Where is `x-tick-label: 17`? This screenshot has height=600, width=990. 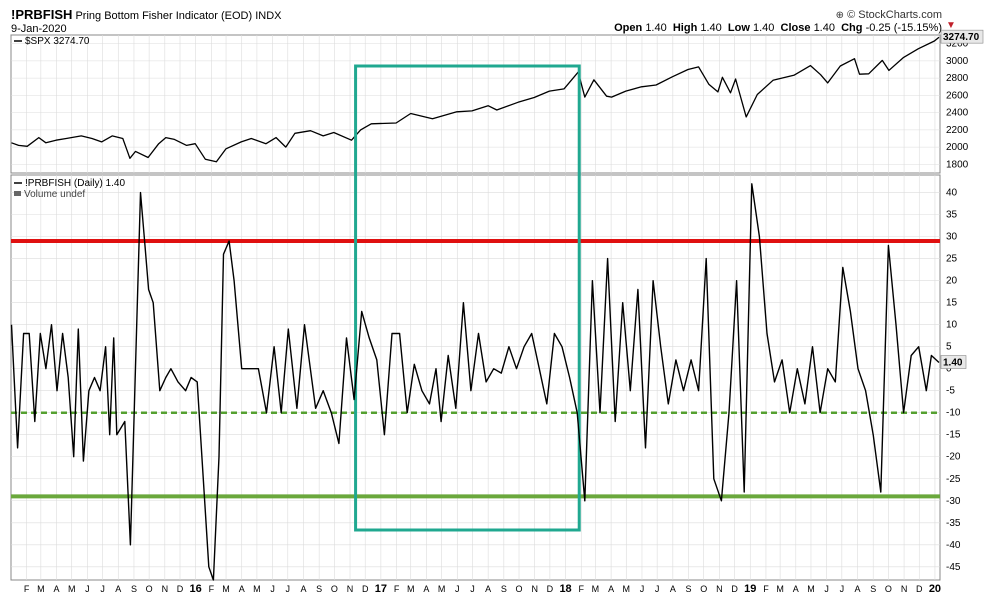 x-tick-label: 17 is located at coordinates (381, 589).